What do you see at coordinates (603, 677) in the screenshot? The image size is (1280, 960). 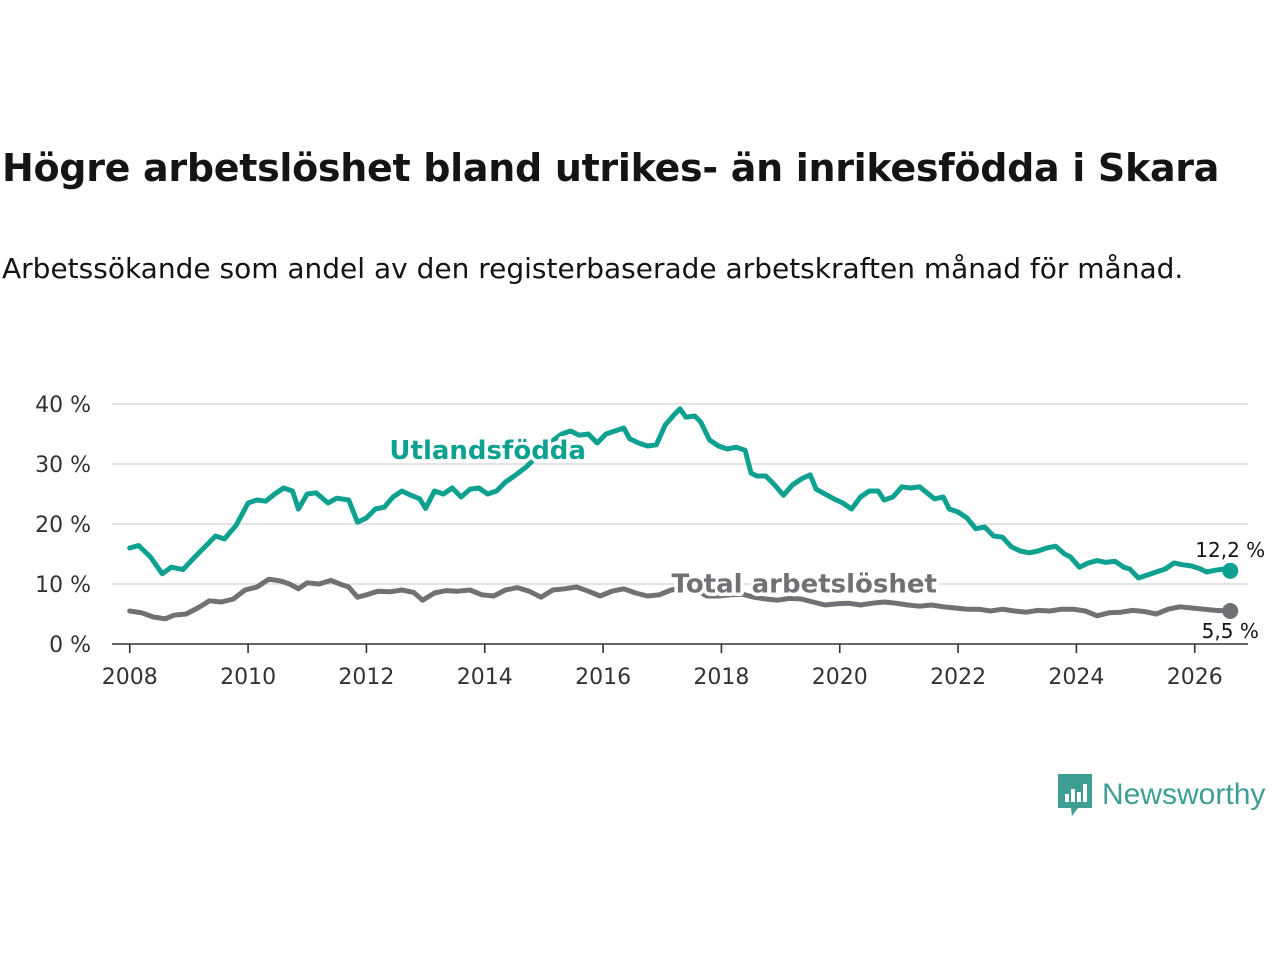 I see `x-tick-label: 2016` at bounding box center [603, 677].